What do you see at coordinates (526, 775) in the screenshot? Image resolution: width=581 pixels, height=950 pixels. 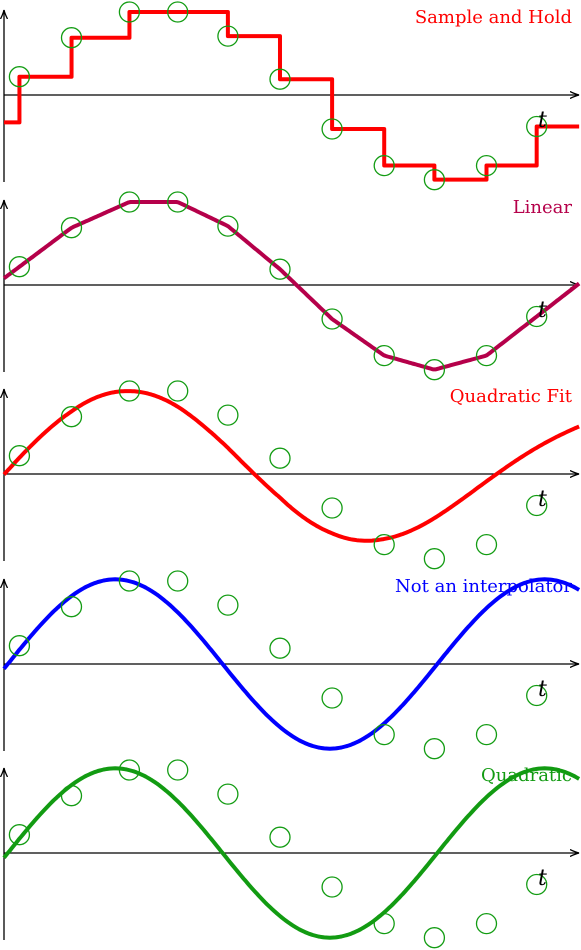 I see `panel-title: Quadratic` at bounding box center [526, 775].